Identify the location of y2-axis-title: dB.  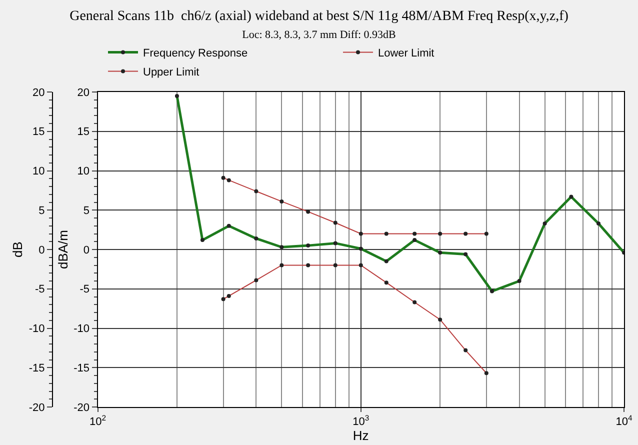
(17, 250).